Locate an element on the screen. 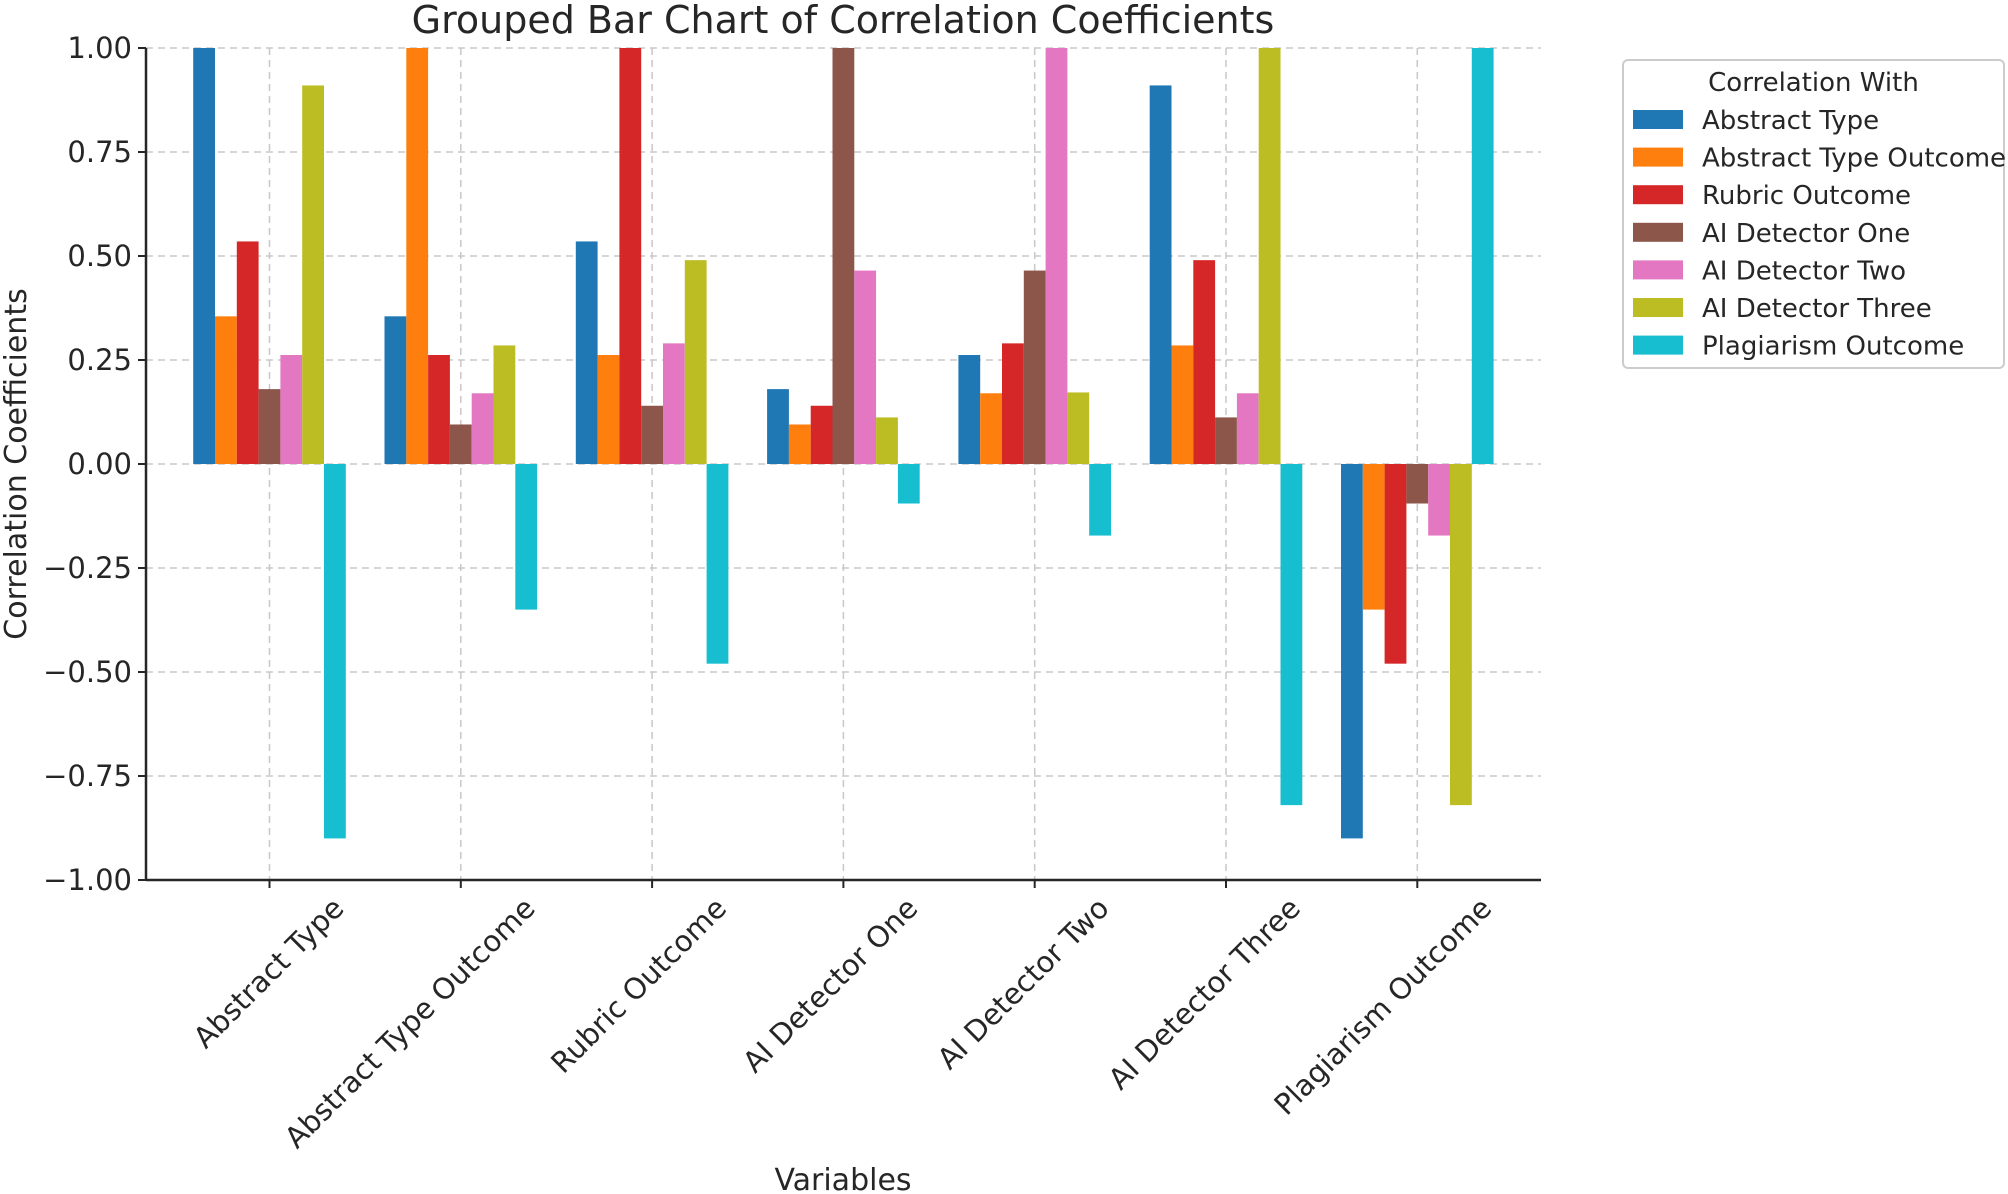 This screenshot has height=1194, width=2008. y-tick-label: −0.75 is located at coordinates (87, 776).